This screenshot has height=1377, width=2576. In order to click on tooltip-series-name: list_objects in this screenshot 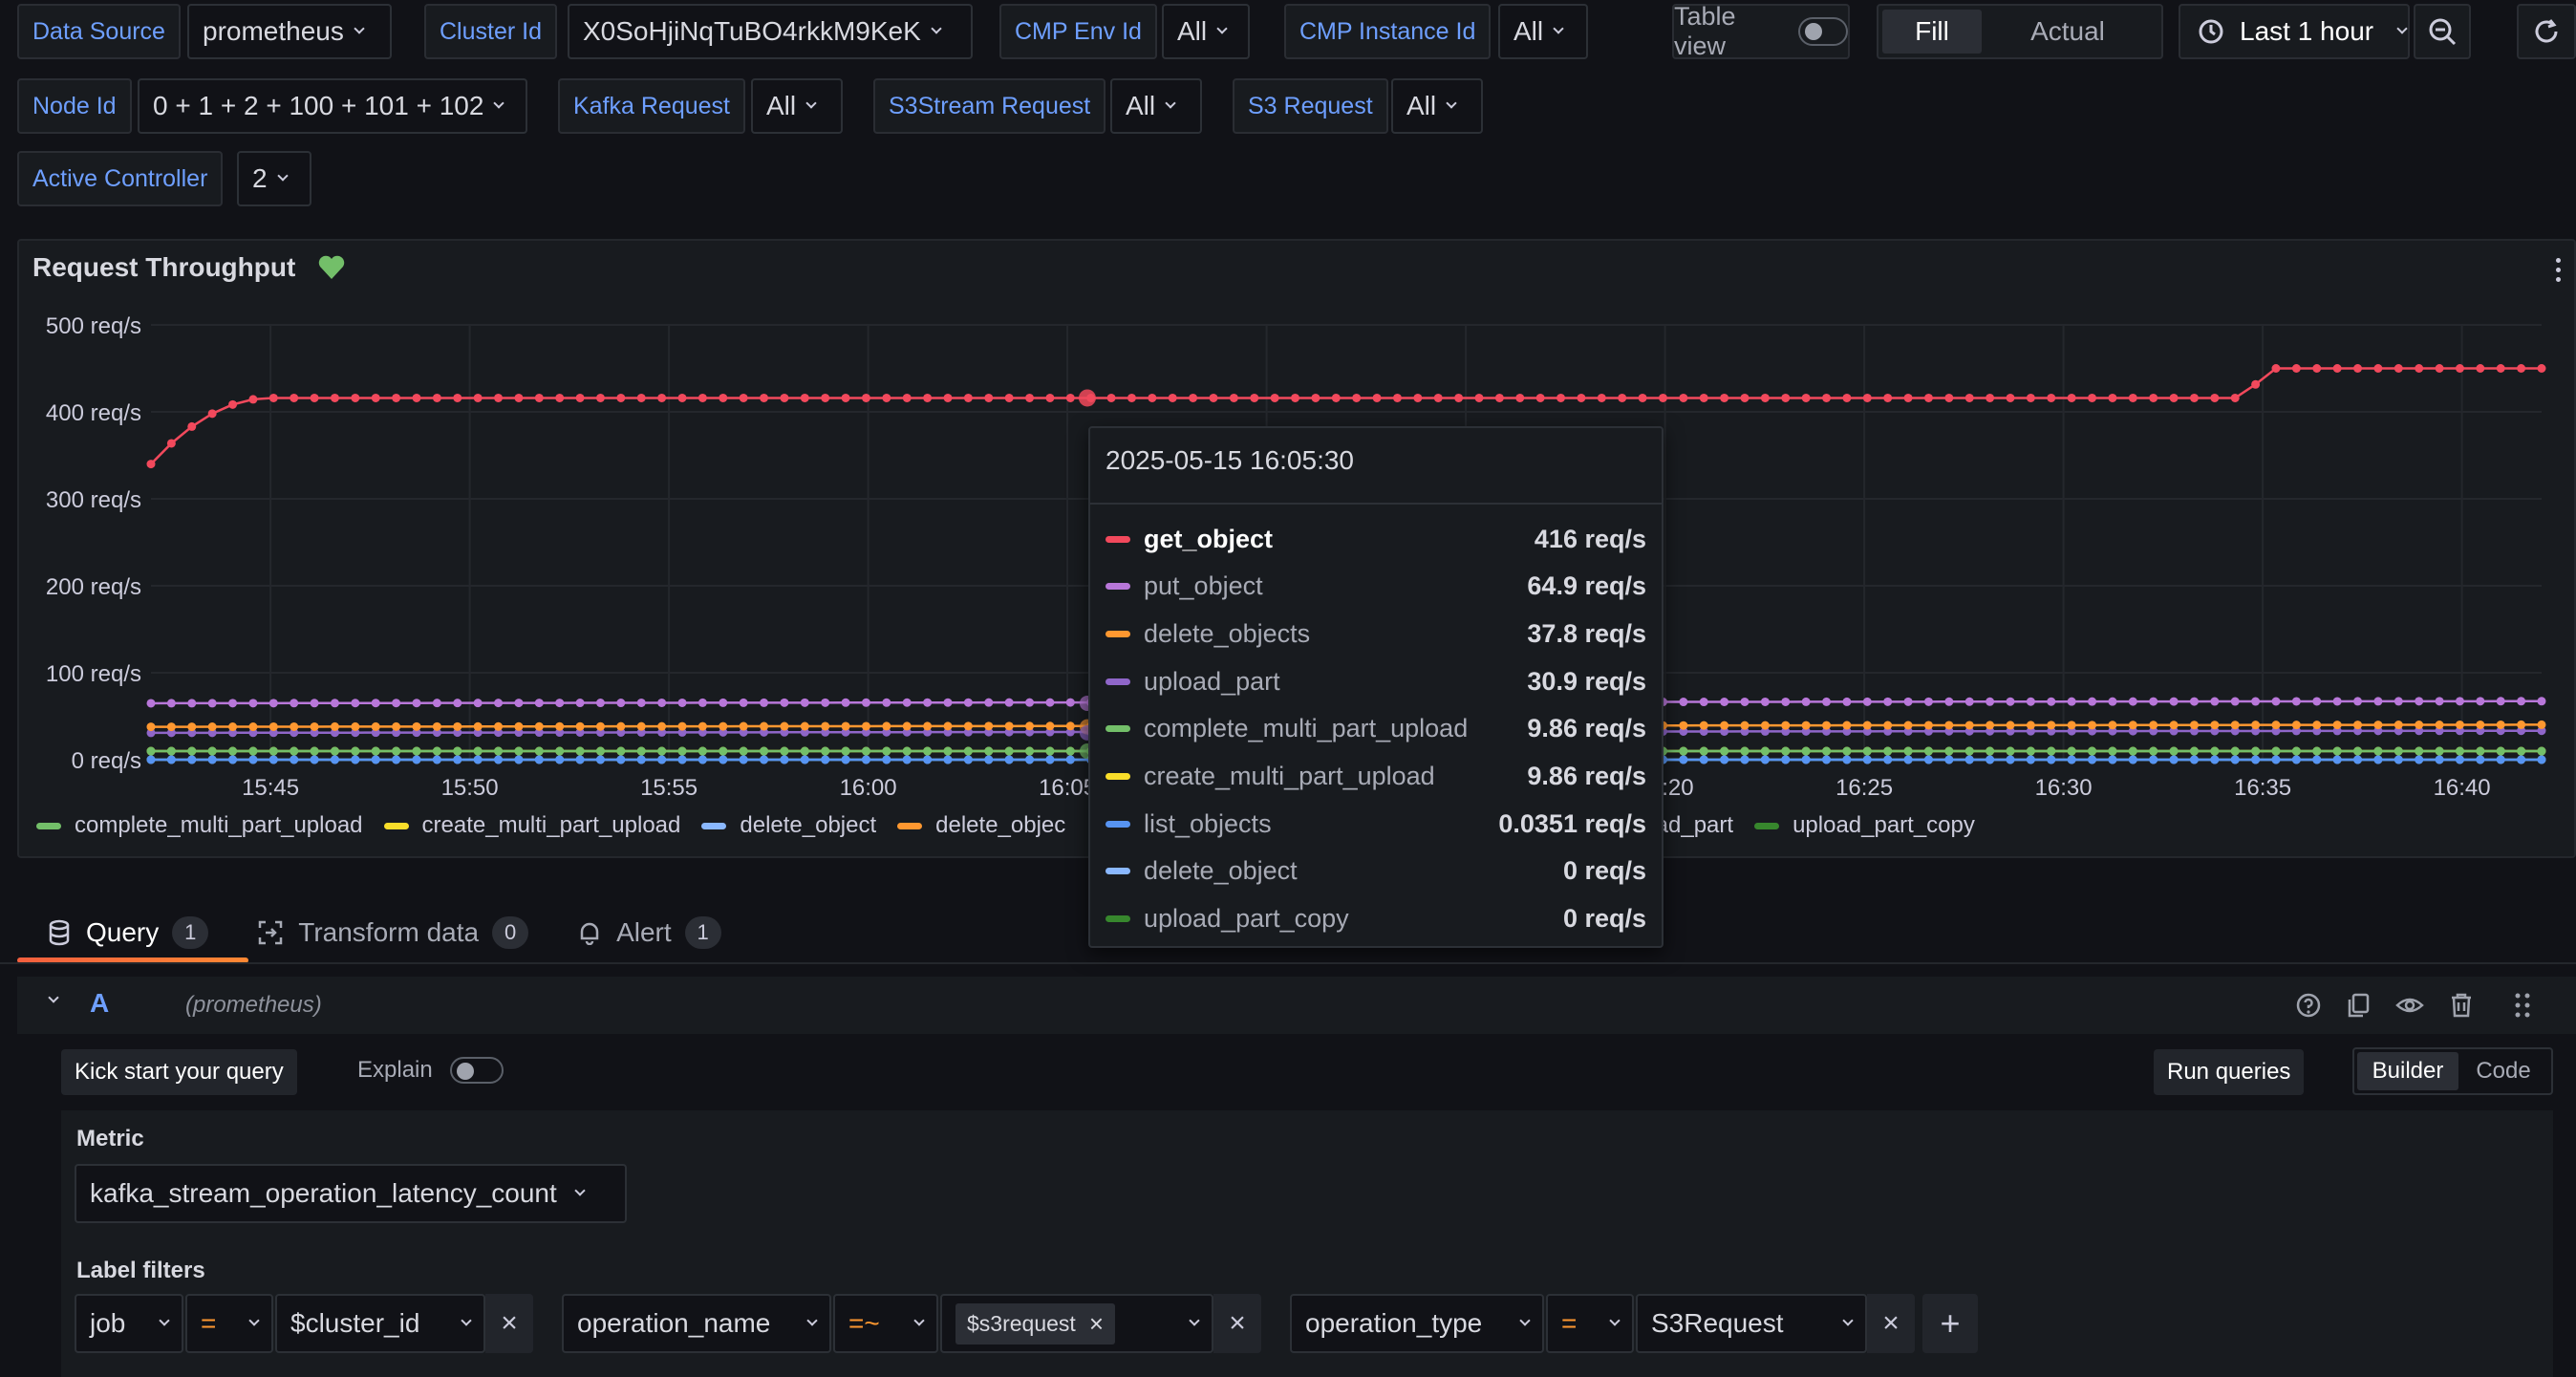, I will do `click(1208, 823)`.